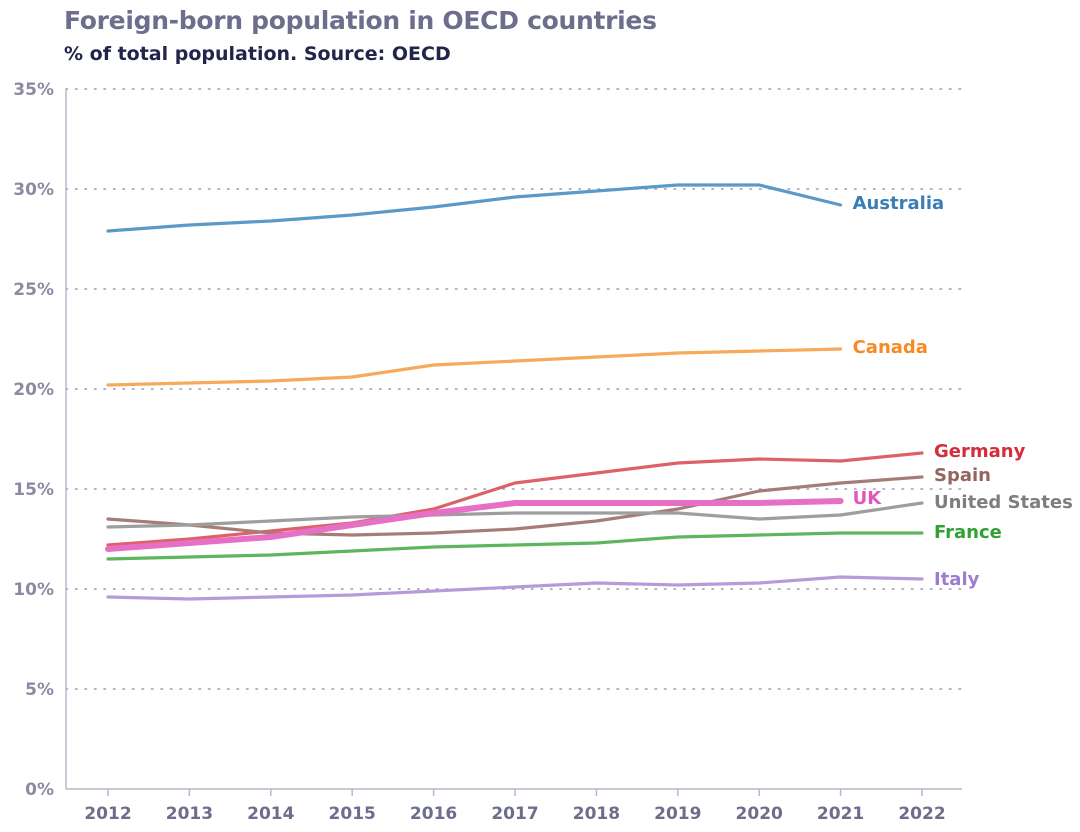  Describe the element at coordinates (899, 203) in the screenshot. I see `series-label-australia: Australia` at that location.